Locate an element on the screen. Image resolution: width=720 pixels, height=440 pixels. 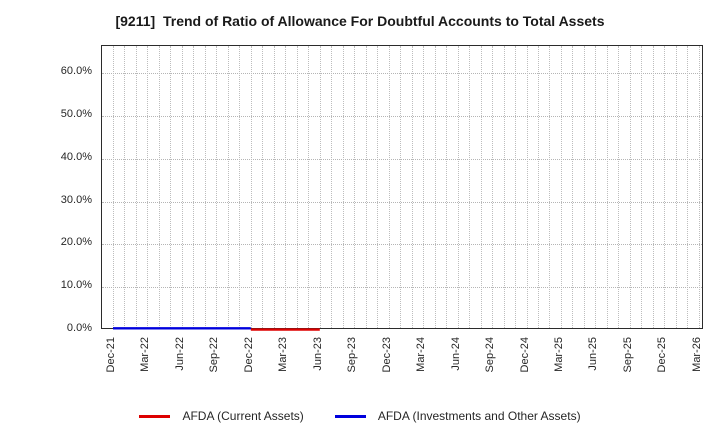
x-axis-tick-label: Mar-22 is located at coordinates (145, 354).